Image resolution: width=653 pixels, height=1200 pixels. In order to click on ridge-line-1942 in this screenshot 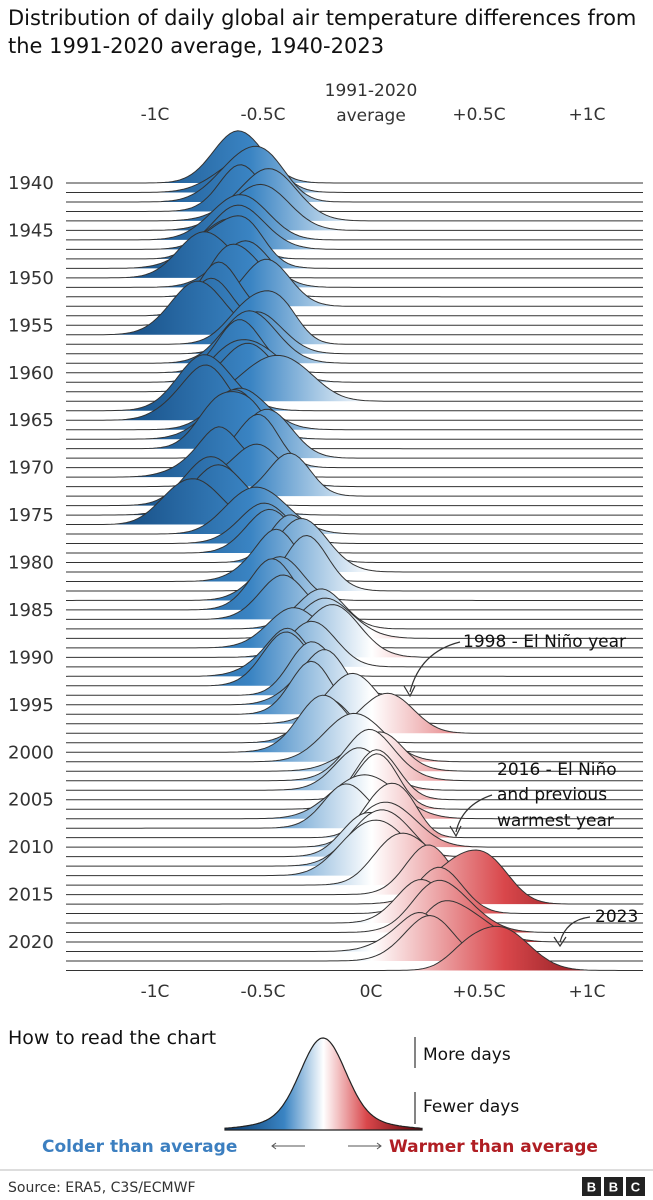, I will do `click(354, 174)`.